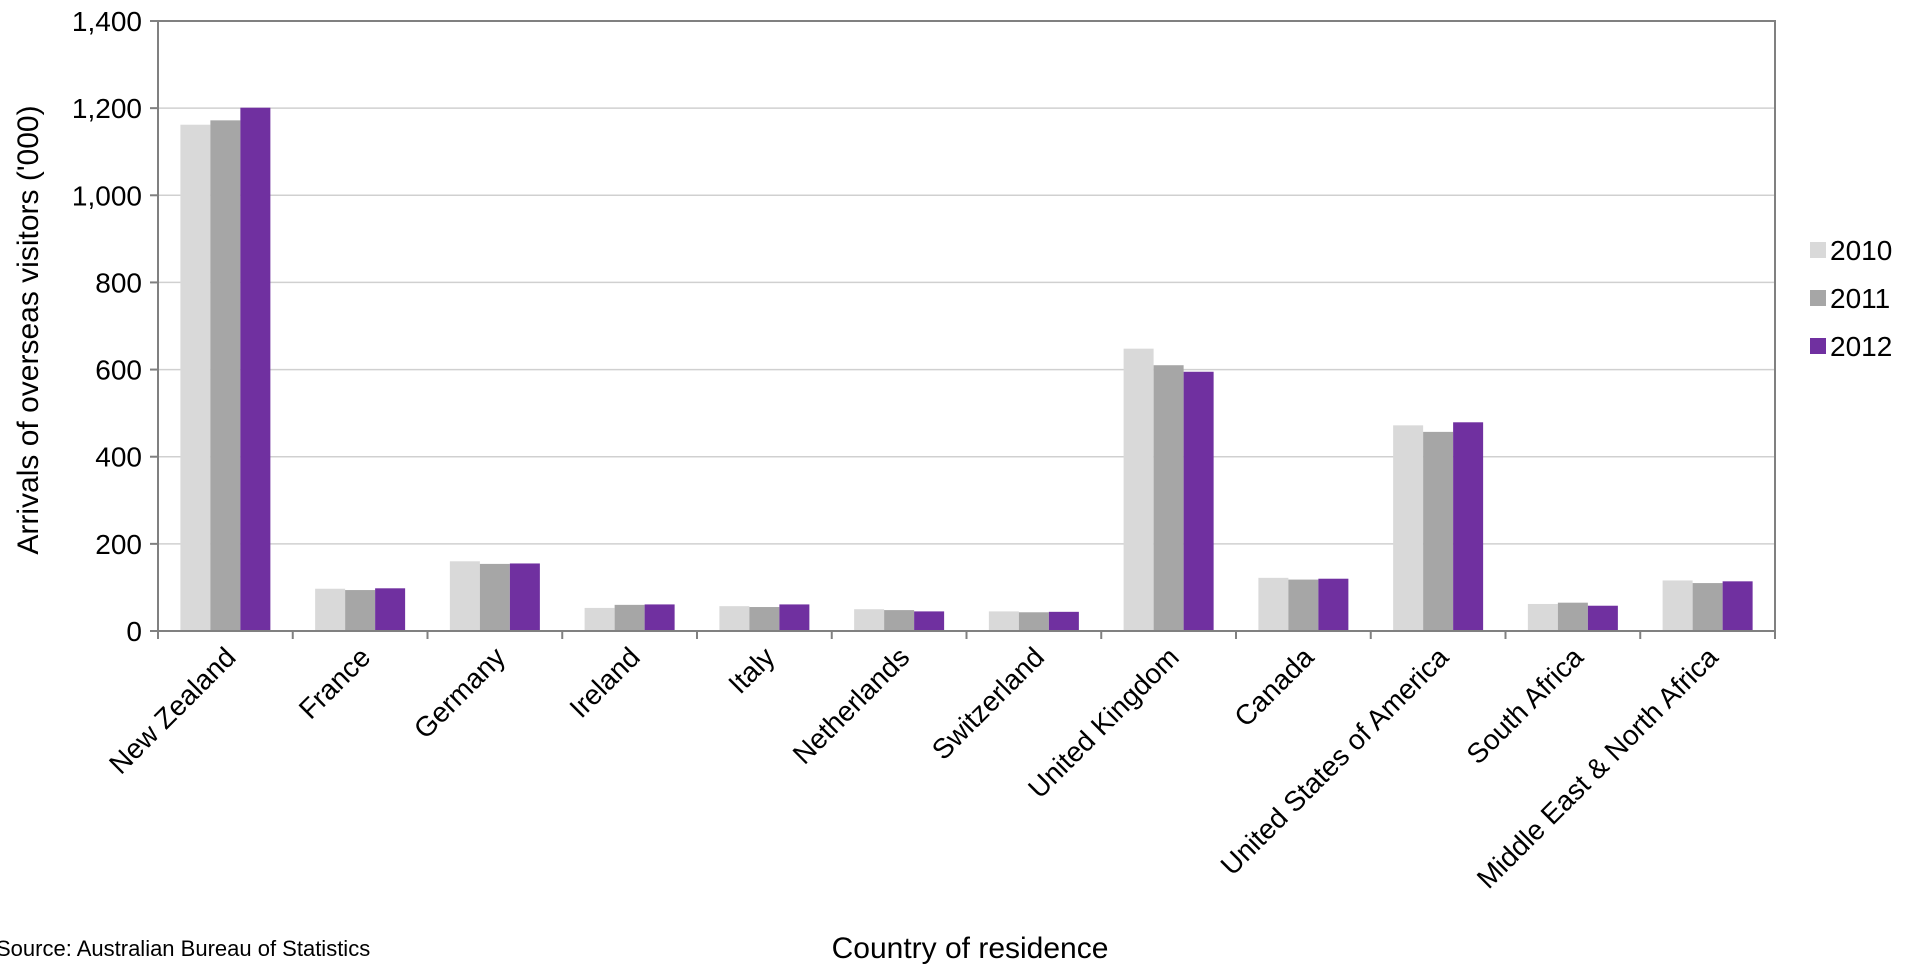  What do you see at coordinates (28, 329) in the screenshot?
I see `y-axis-title: Arrivals of overseas visitors ('000)` at bounding box center [28, 329].